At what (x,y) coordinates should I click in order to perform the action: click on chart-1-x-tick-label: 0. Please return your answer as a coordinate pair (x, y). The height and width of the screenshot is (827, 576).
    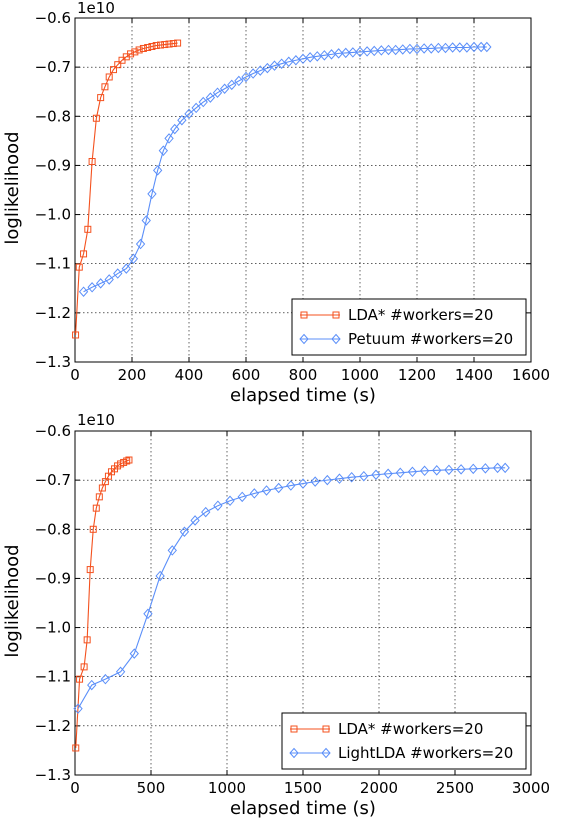
    Looking at the image, I should click on (75, 375).